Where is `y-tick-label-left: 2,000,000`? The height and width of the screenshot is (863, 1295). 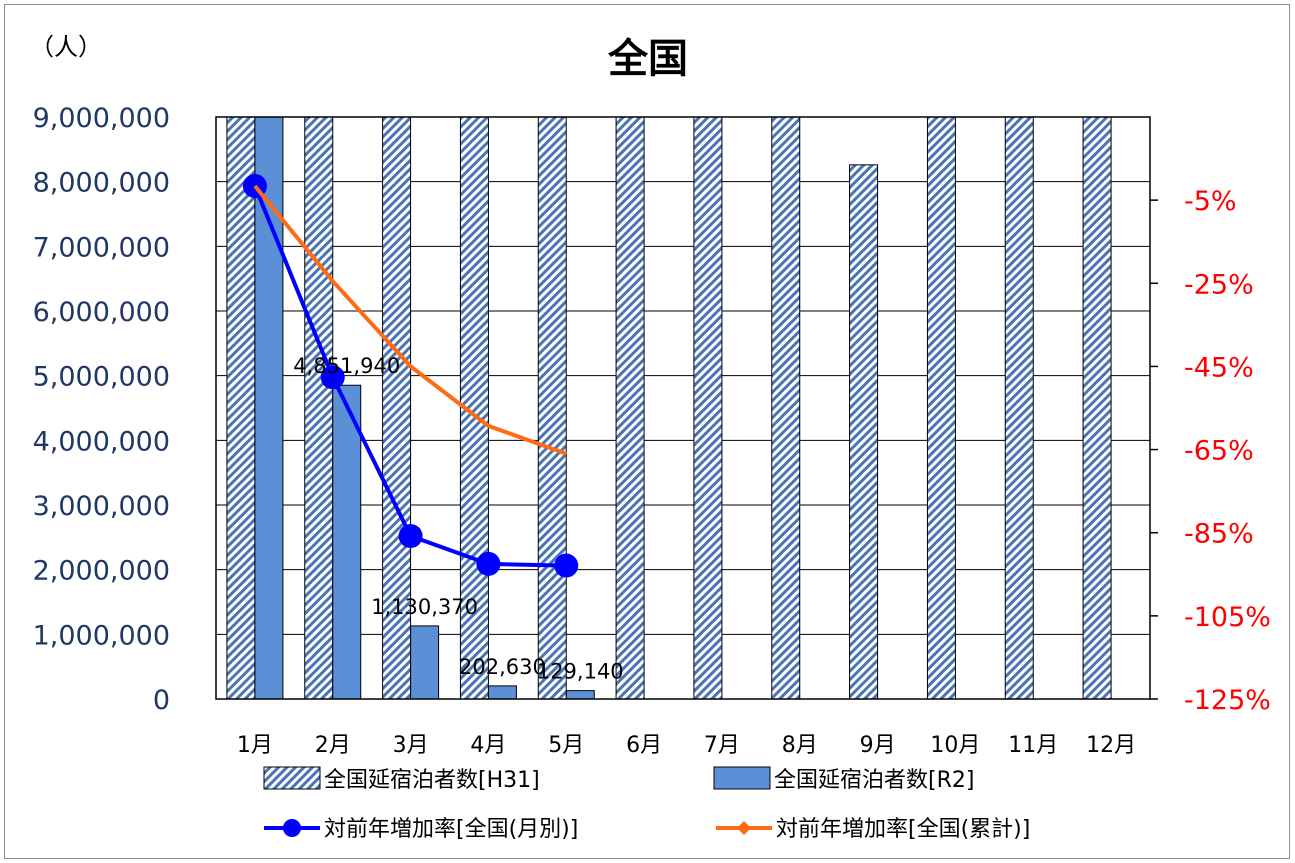 y-tick-label-left: 2,000,000 is located at coordinates (101, 571).